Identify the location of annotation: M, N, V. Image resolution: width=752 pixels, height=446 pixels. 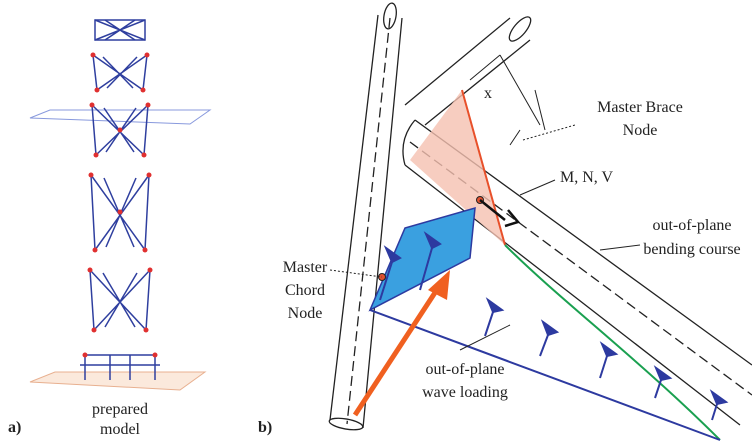
(586, 177).